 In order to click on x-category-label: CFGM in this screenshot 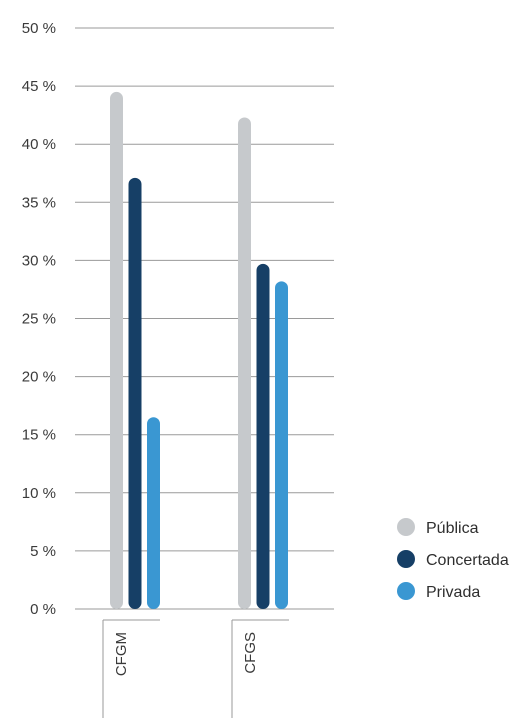, I will do `click(121, 654)`.